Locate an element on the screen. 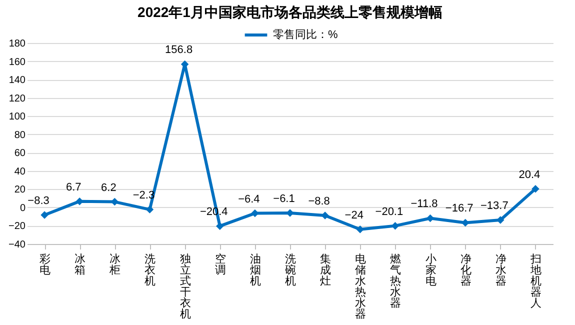 The width and height of the screenshot is (575, 325). chart-title: 2022年1月中国家电市场各品类线上零售规模增幅 is located at coordinates (290, 12).